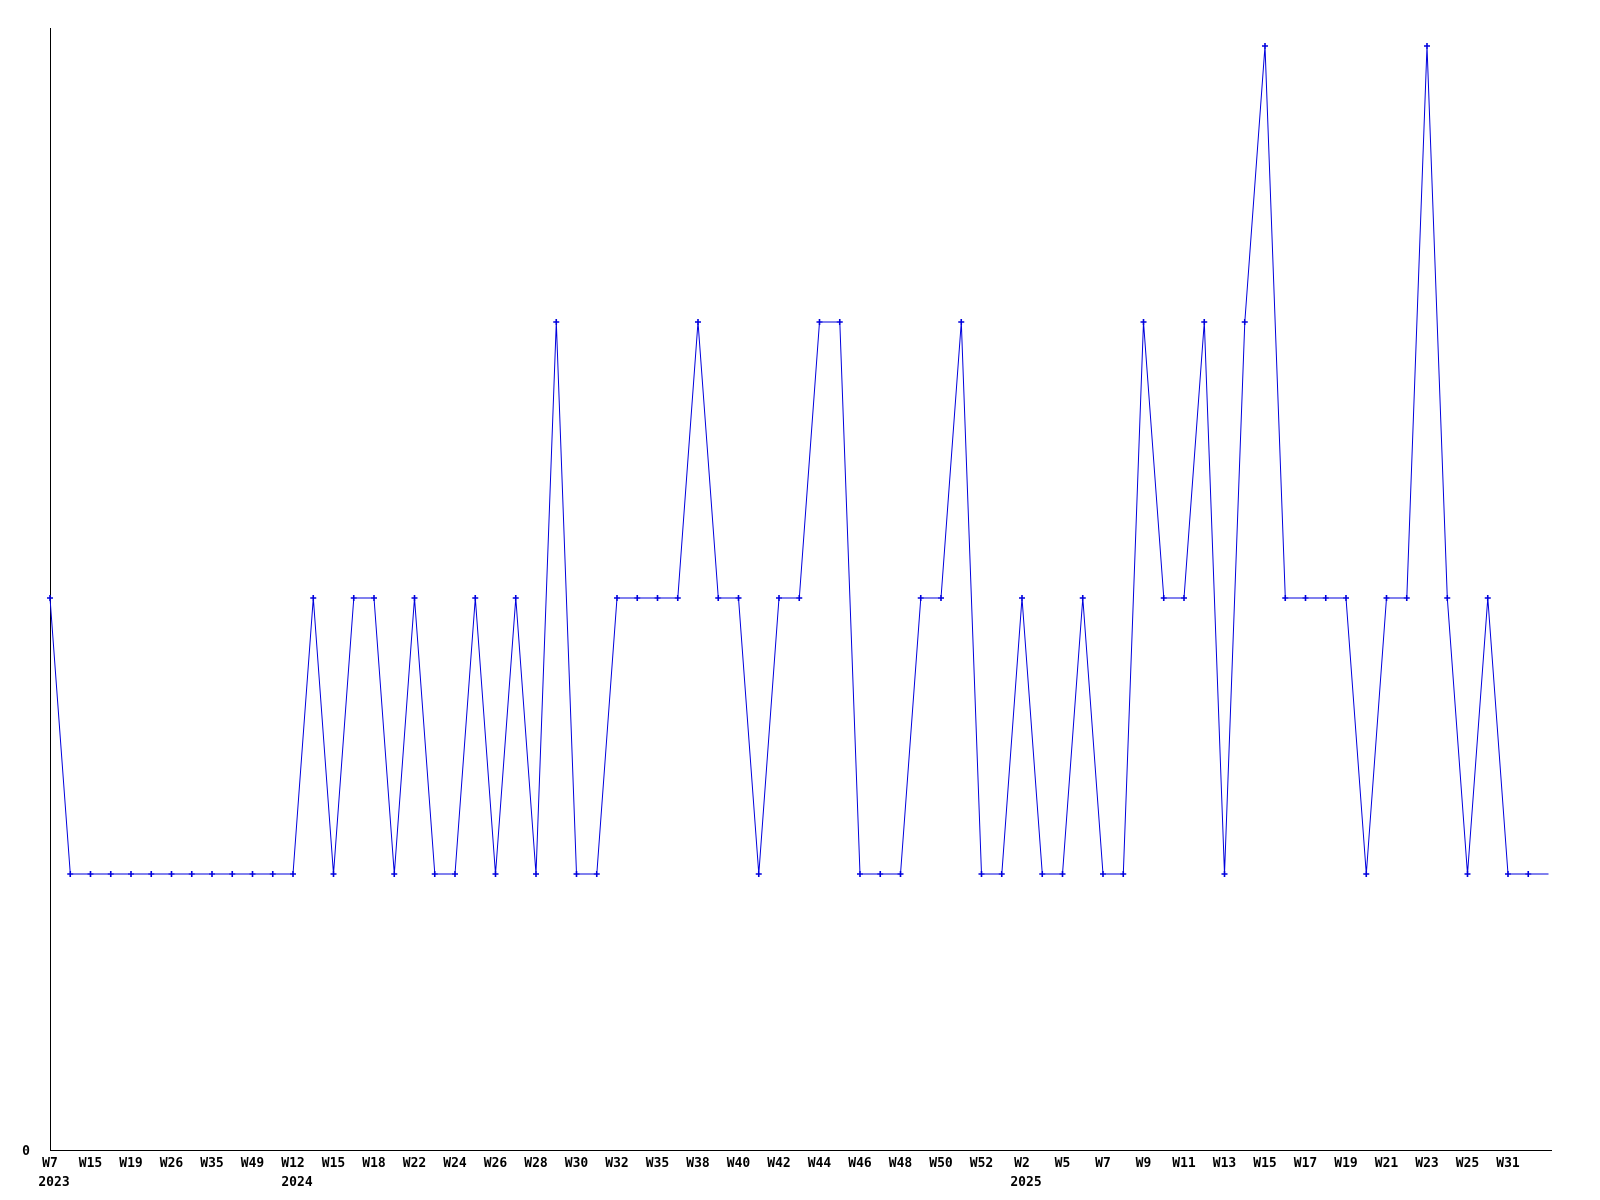  I want to click on x-tick-label: W9, so click(1144, 1163).